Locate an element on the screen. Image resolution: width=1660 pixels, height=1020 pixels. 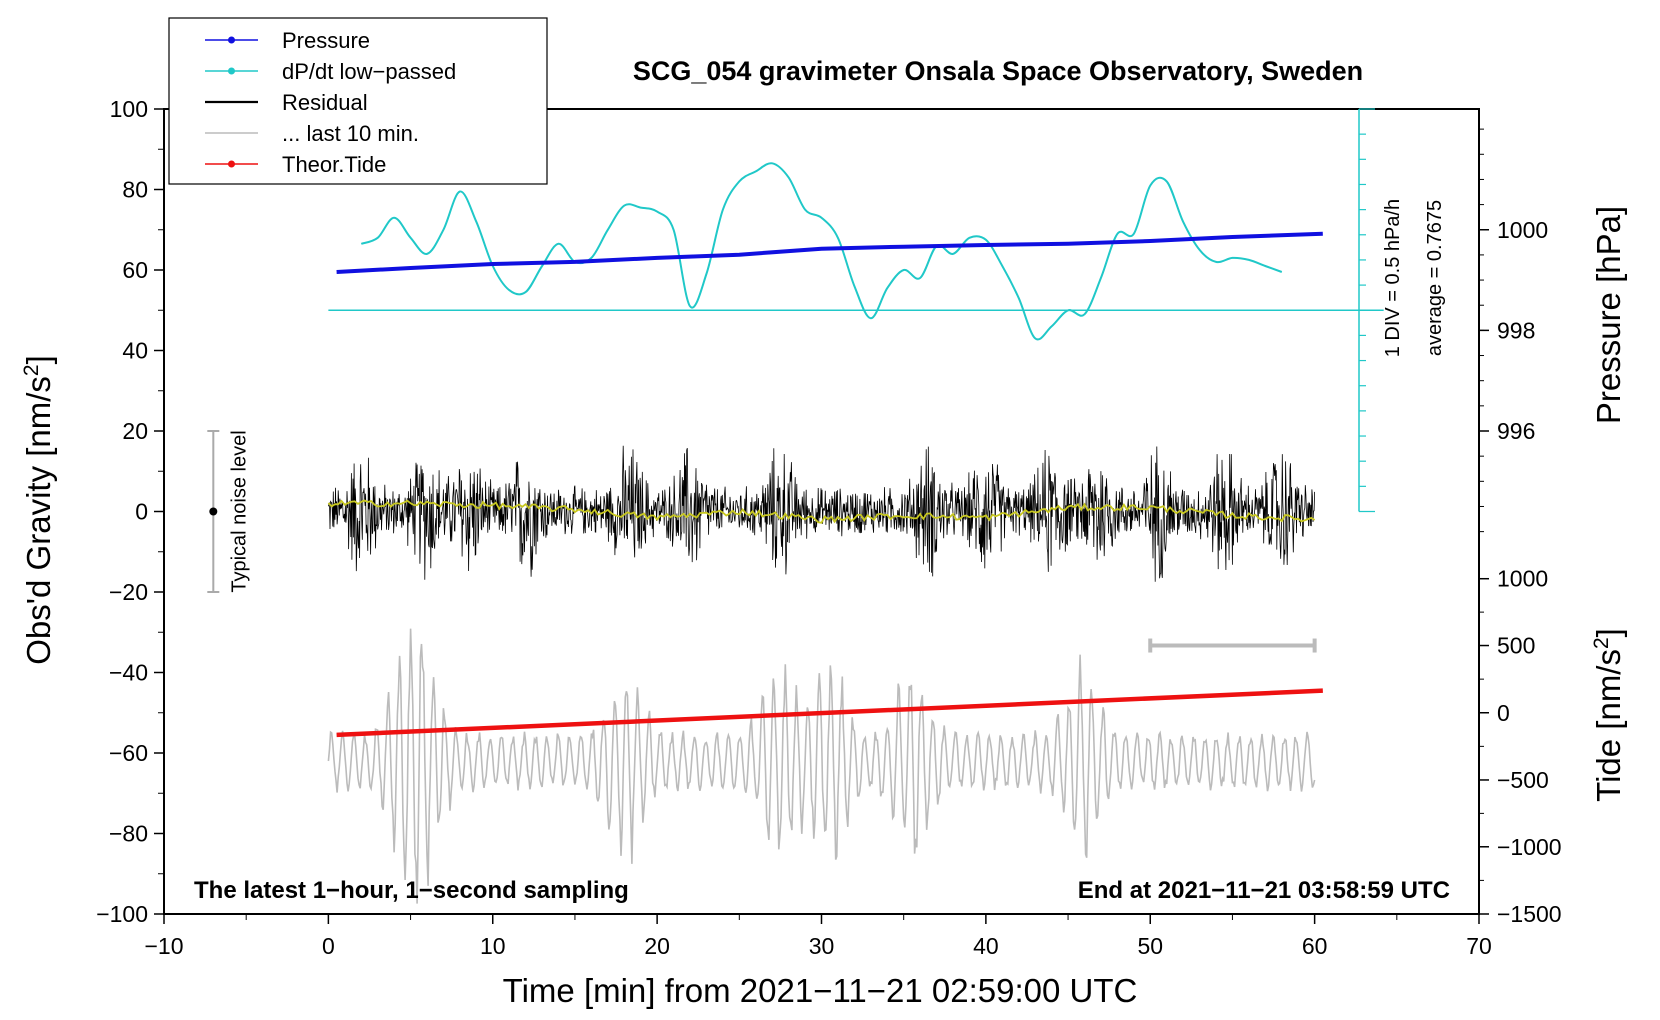
x-tick-label: 10 is located at coordinates (493, 946).